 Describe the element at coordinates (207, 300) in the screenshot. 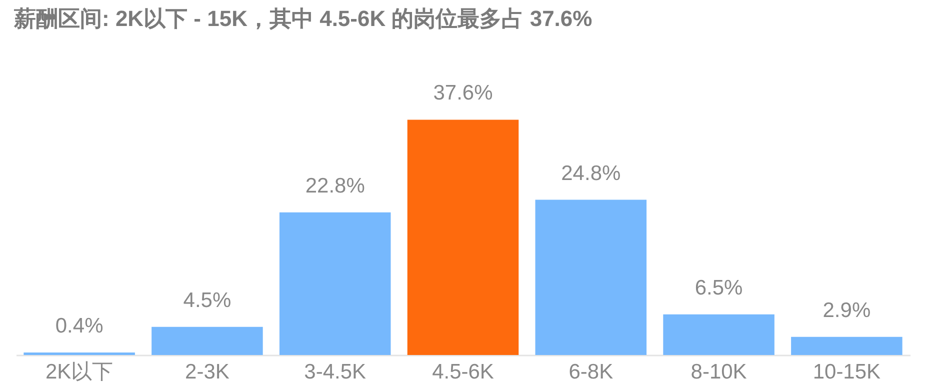

I see `data-label: 4.5%` at that location.